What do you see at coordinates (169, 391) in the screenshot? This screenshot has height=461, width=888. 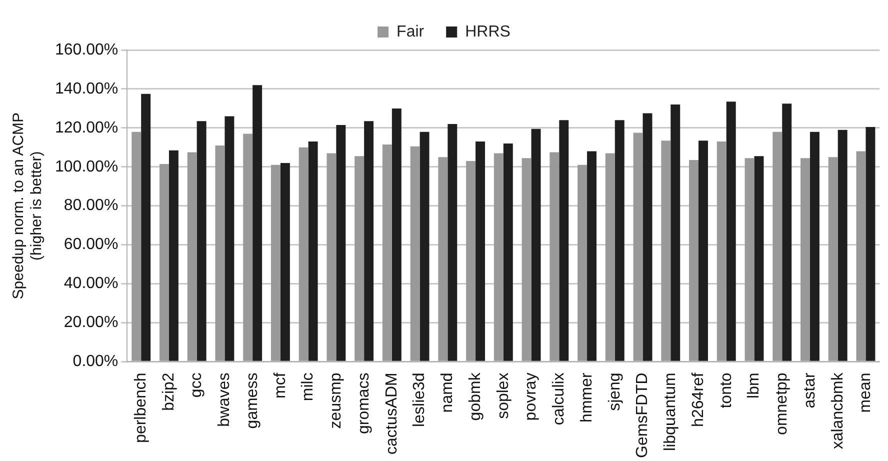 I see `x-tick-label: bzip2` at bounding box center [169, 391].